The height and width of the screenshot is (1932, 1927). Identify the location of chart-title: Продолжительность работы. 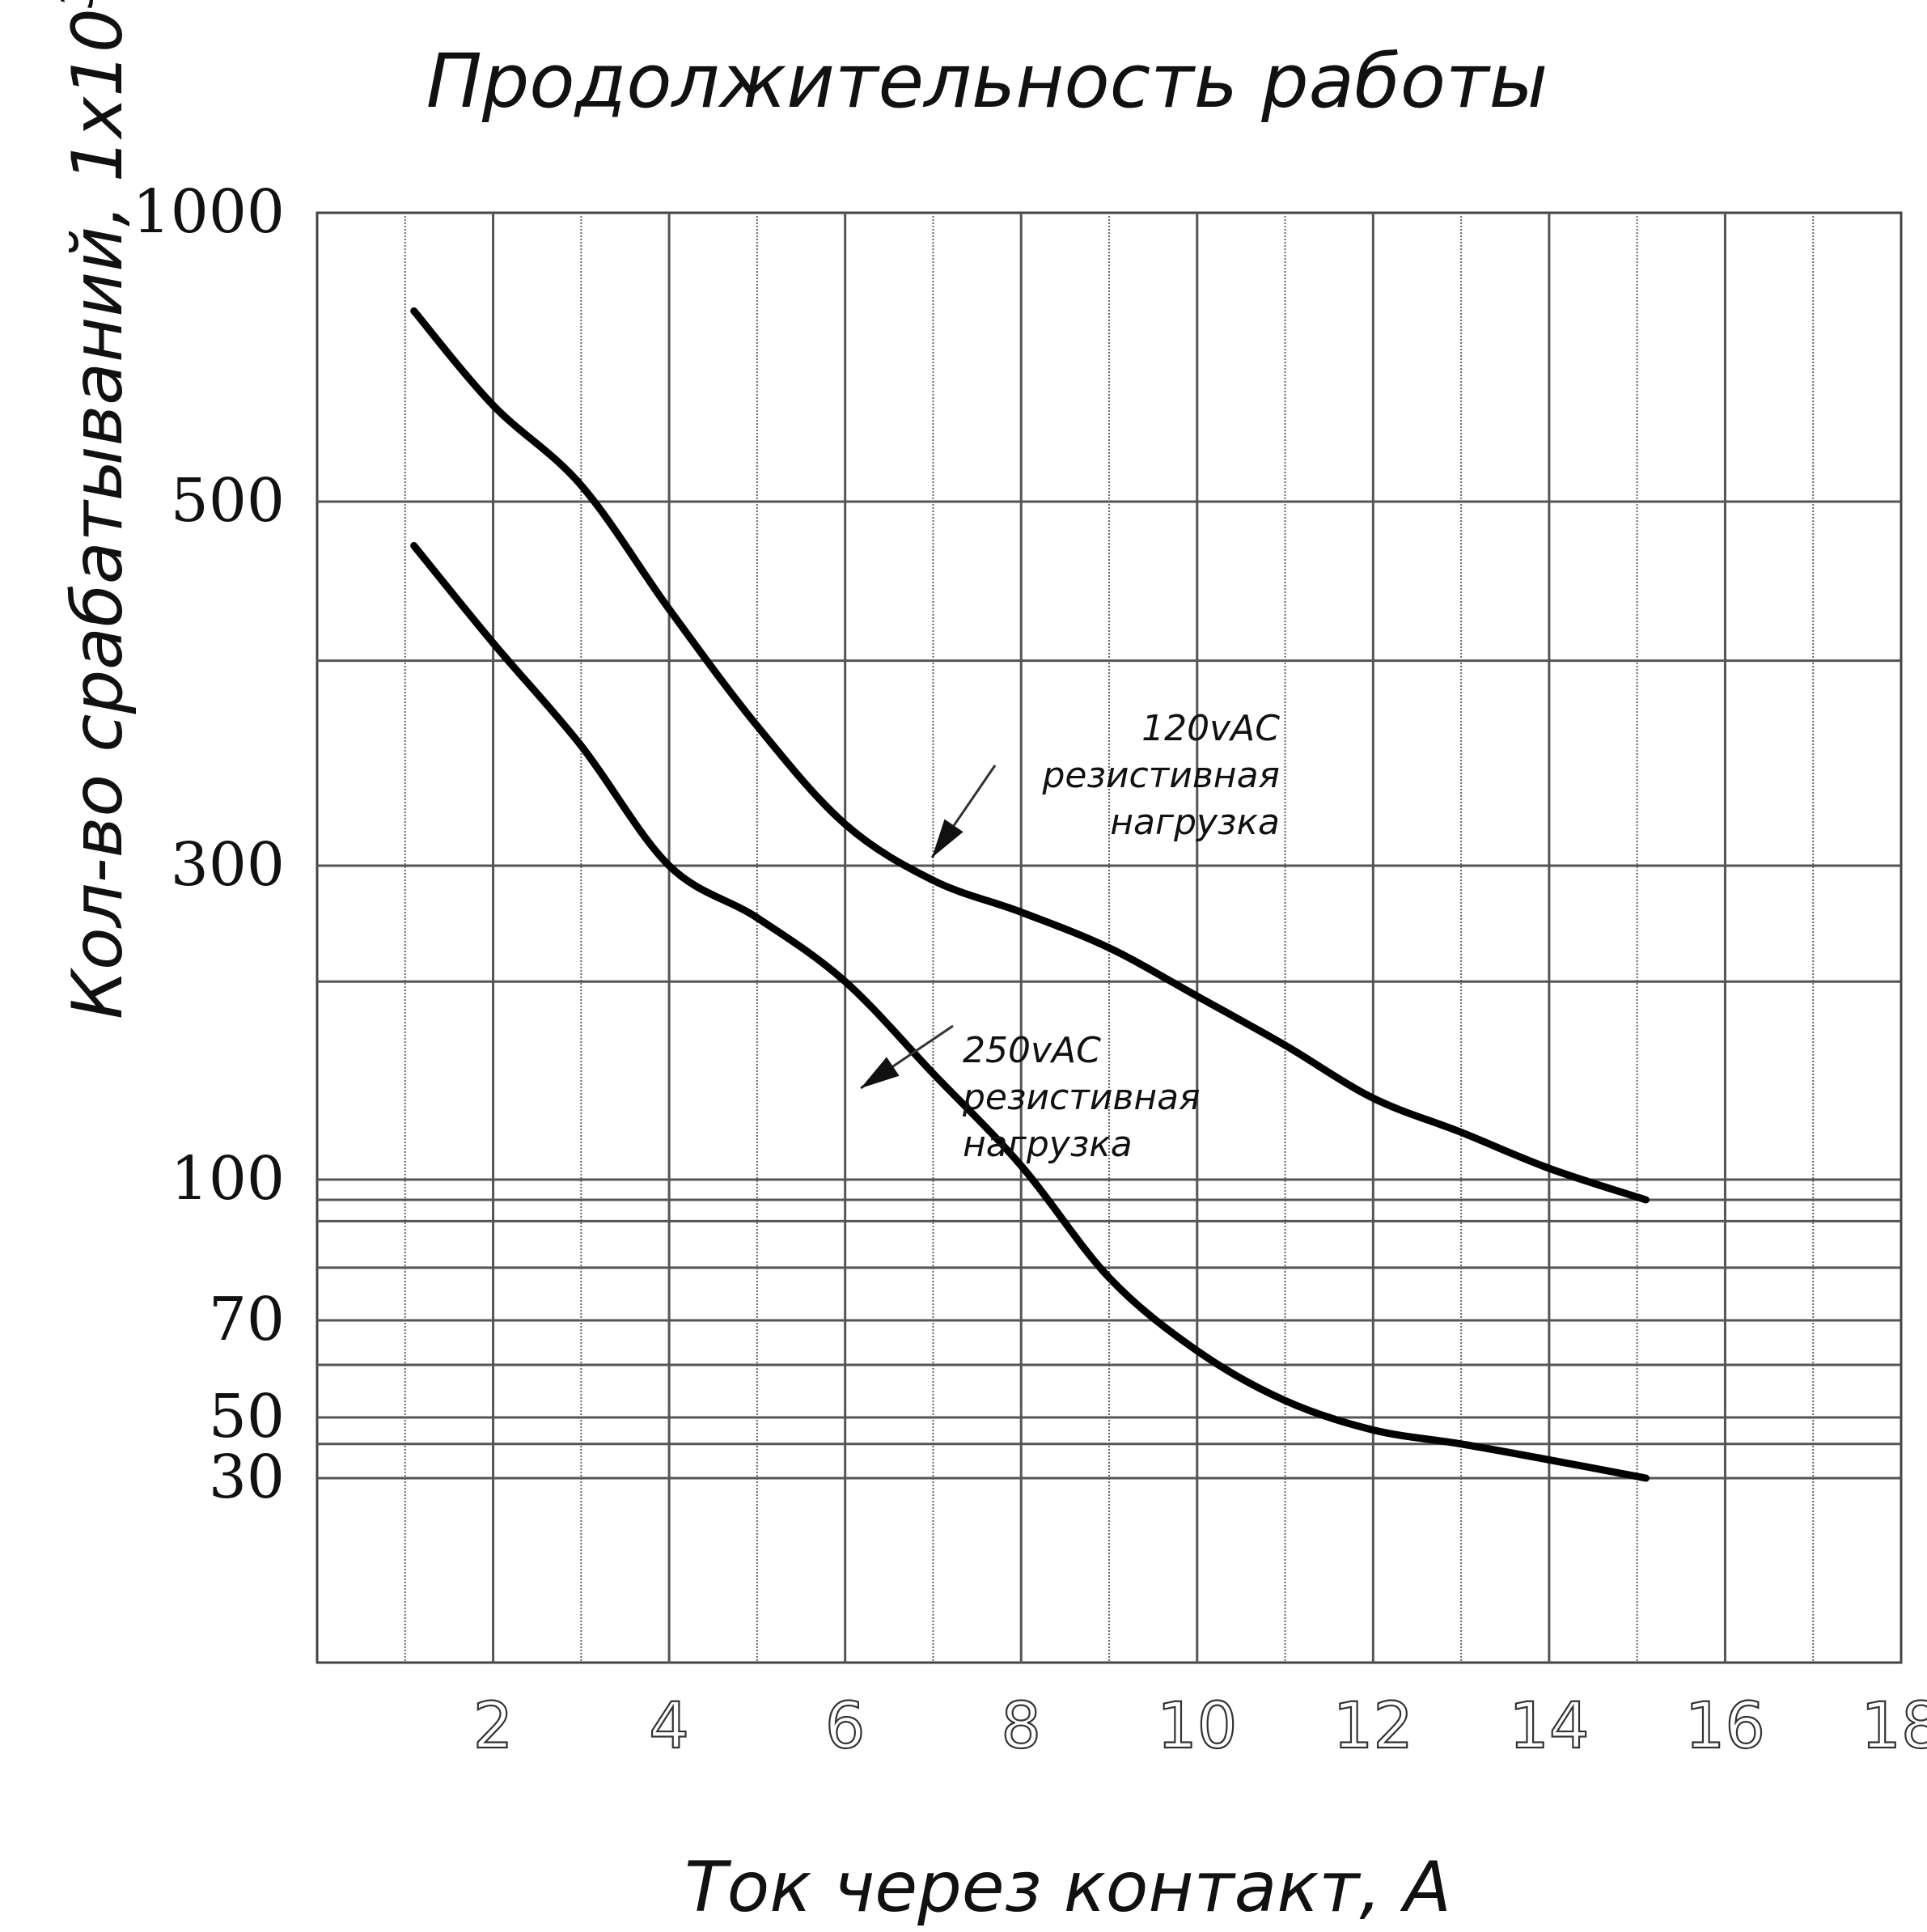
(987, 81).